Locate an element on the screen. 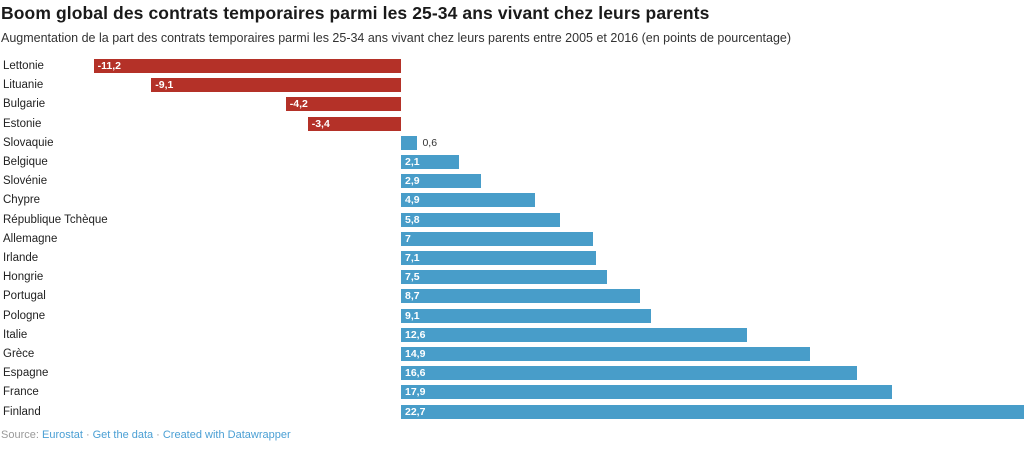 This screenshot has width=1024, height=453. category-label: Pologne is located at coordinates (24, 315).